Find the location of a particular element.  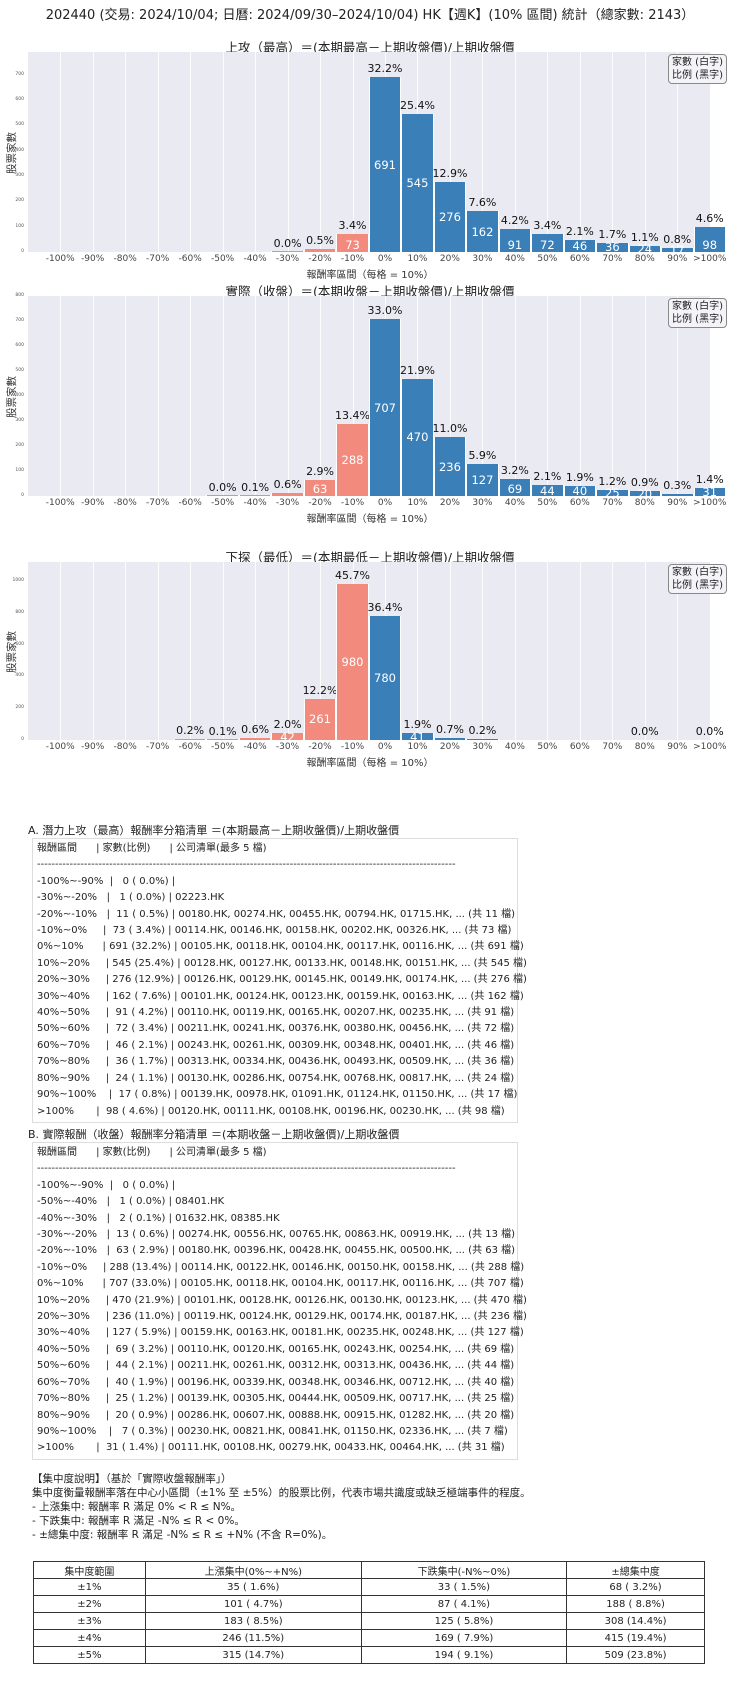

list-b-header: 報酬區間 | 家數(比例) | 公司清單(最多 5 檔) is located at coordinates (152, 1152).